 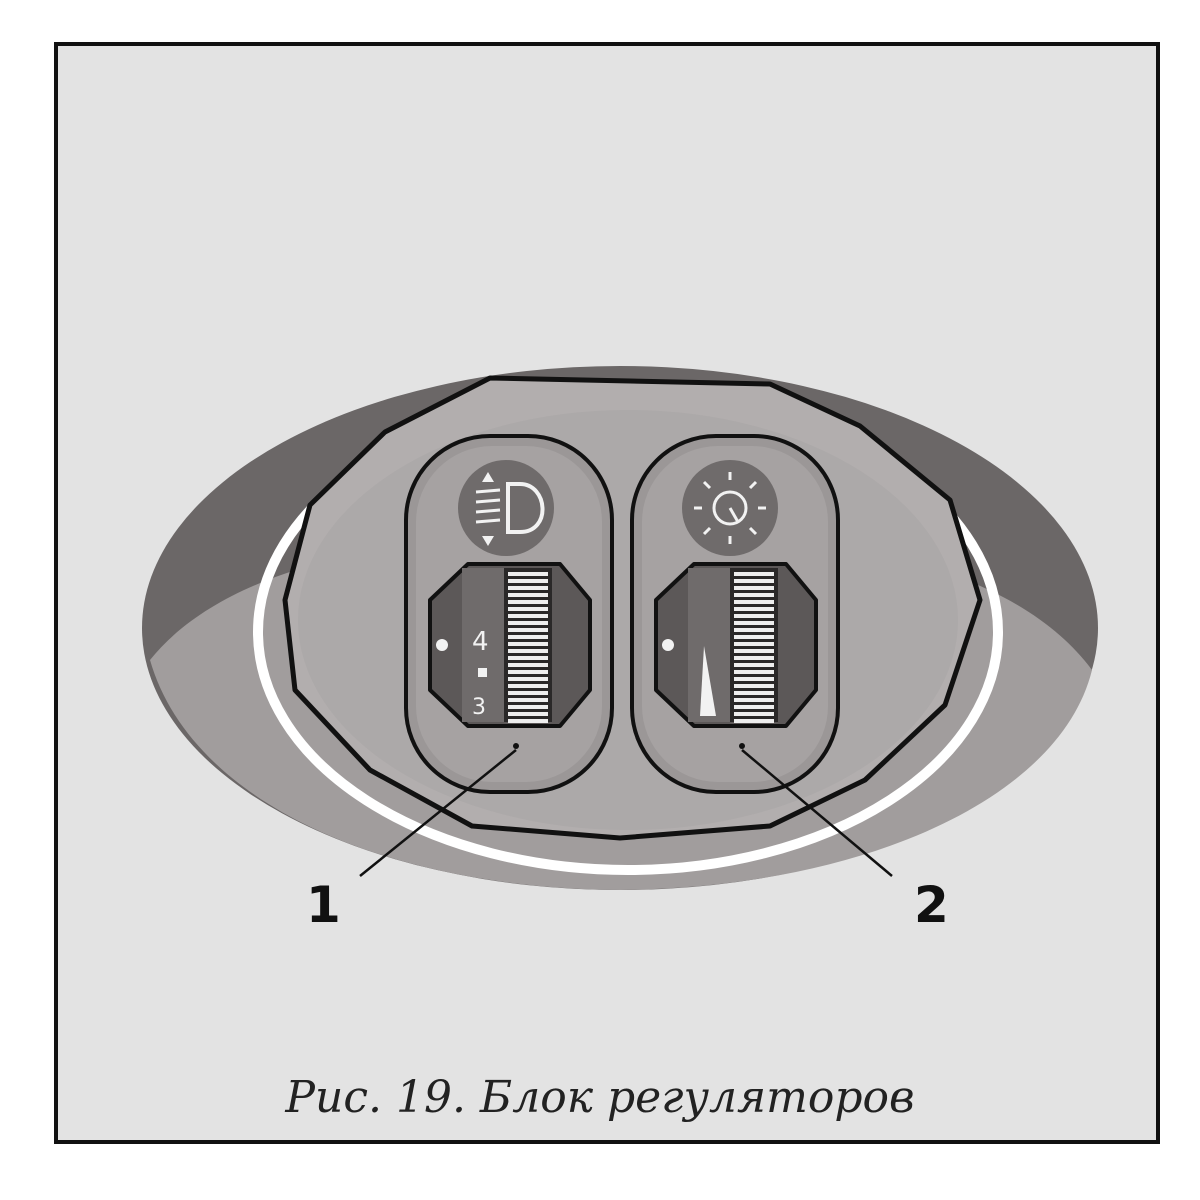 What do you see at coordinates (730, 508) in the screenshot?
I see `panel-illumination-icon` at bounding box center [730, 508].